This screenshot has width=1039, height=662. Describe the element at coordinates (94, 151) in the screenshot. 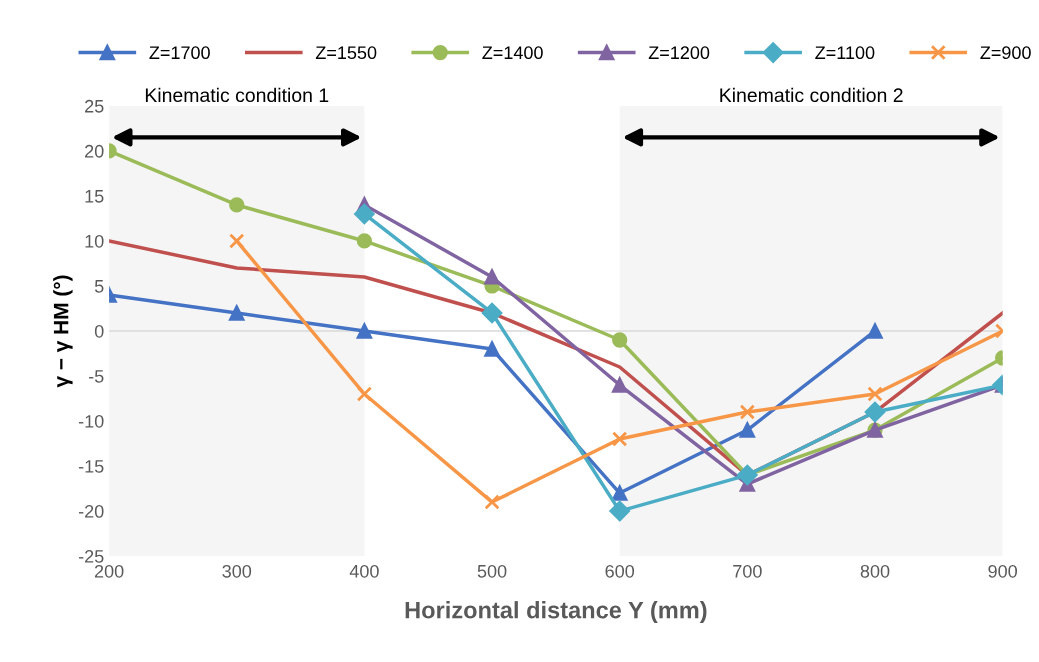

I see `y-tick-label: 20` at that location.